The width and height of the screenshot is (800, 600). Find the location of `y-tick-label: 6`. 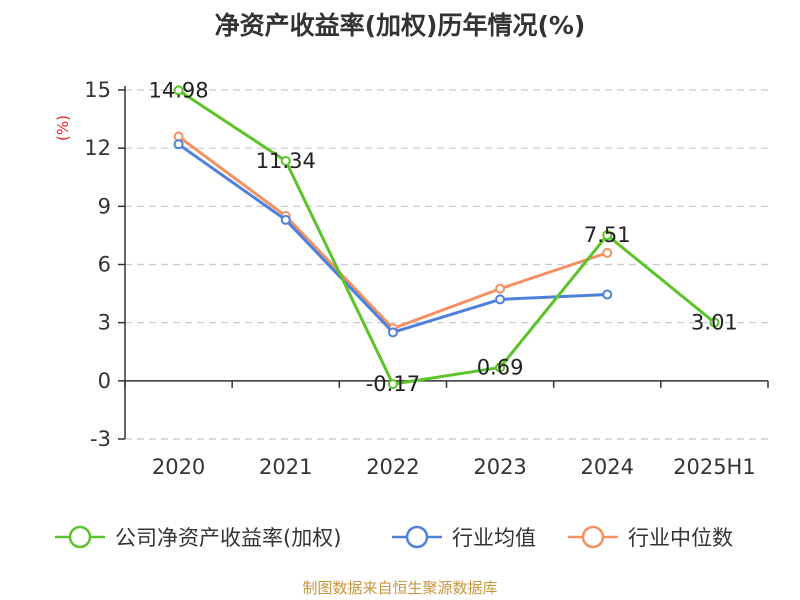

y-tick-label: 6 is located at coordinates (104, 265).